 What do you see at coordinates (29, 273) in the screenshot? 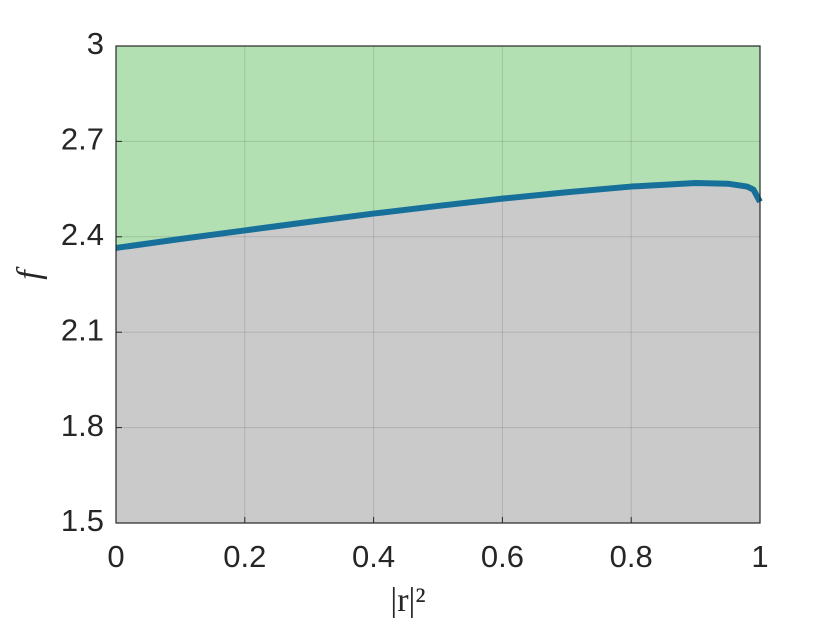
I see `y-axis-label: f` at bounding box center [29, 273].